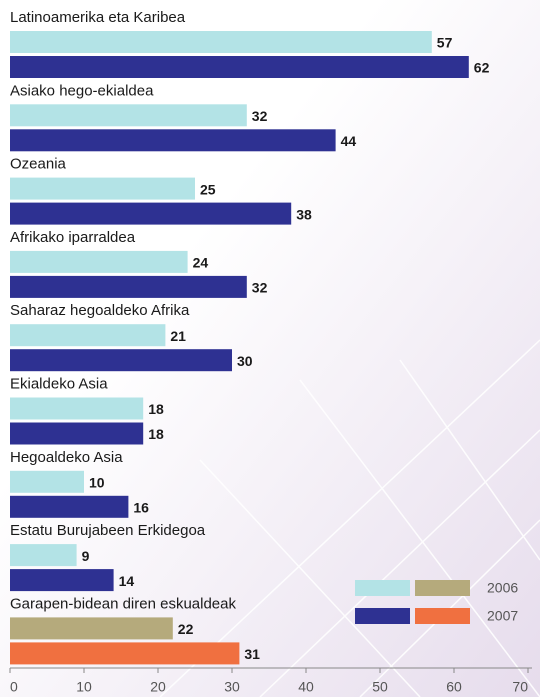  Describe the element at coordinates (59, 383) in the screenshot. I see `category-label: Ekialdeko Asia` at that location.